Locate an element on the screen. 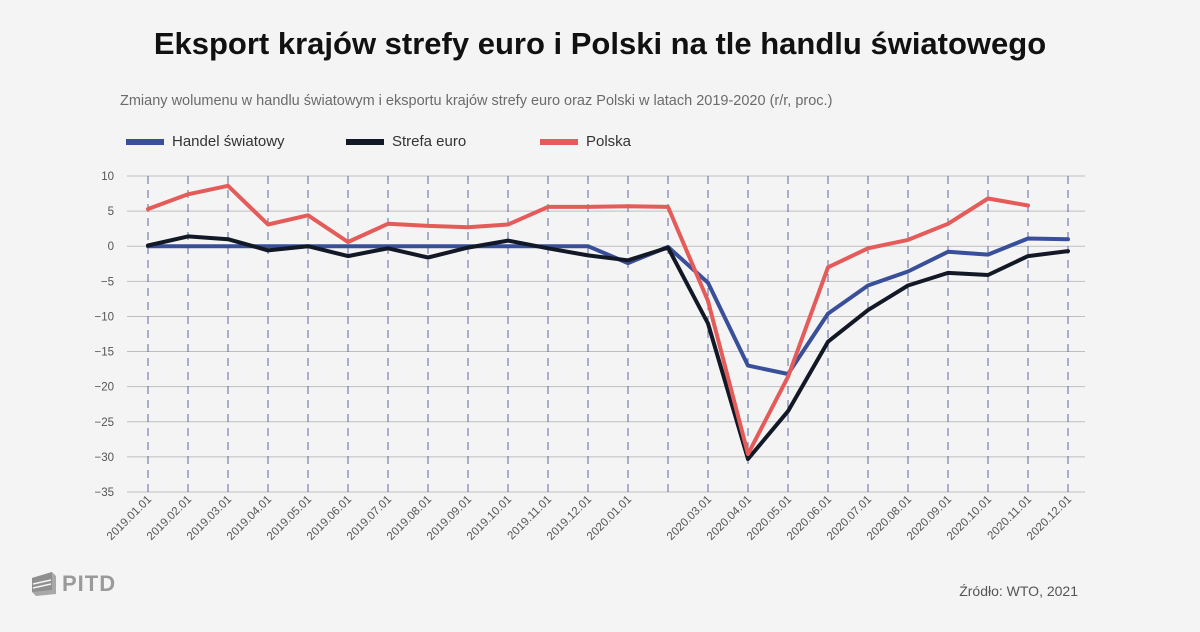  y-tick-label: −35 is located at coordinates (104, 493).